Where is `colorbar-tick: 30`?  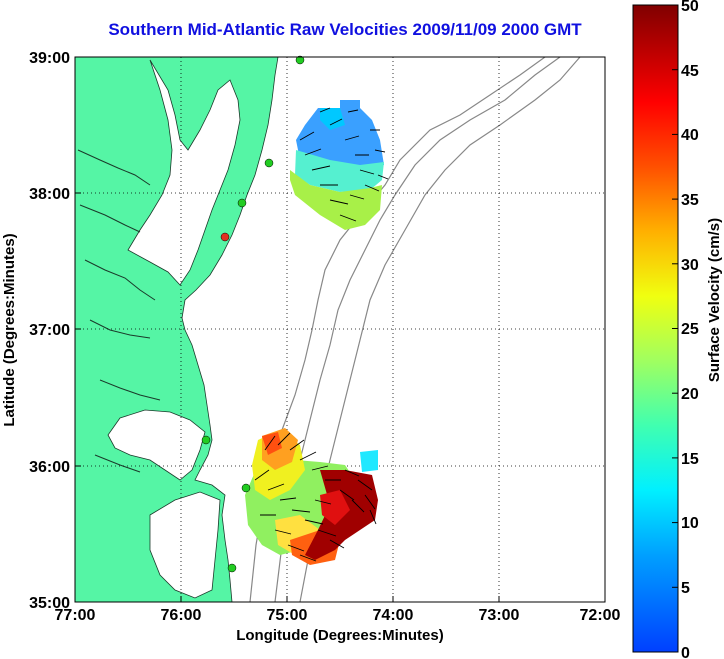 colorbar-tick: 30 is located at coordinates (690, 265).